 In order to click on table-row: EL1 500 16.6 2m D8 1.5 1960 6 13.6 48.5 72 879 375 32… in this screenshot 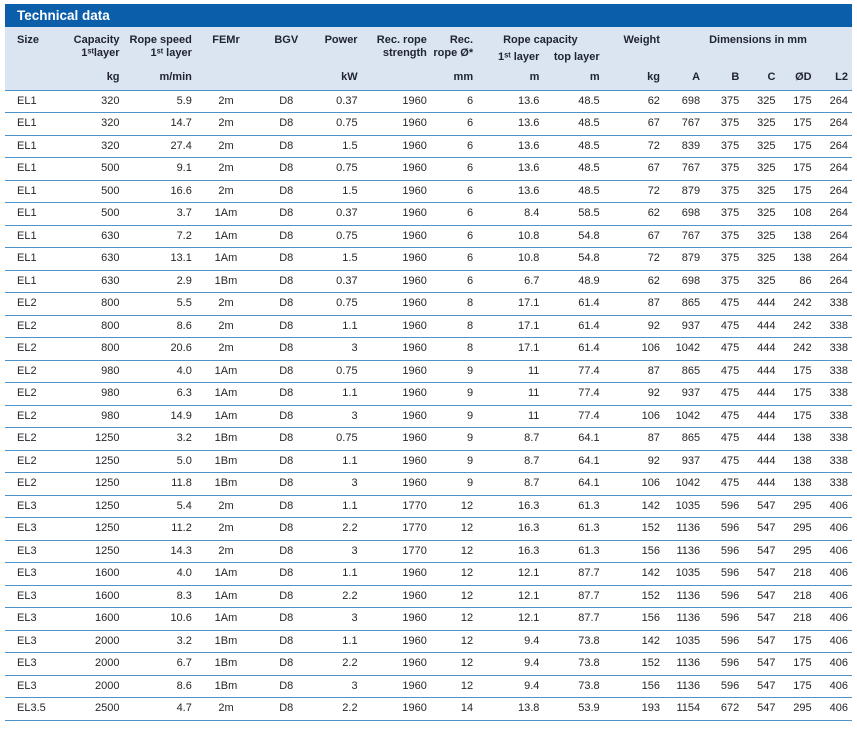, I will do `click(428, 191)`.